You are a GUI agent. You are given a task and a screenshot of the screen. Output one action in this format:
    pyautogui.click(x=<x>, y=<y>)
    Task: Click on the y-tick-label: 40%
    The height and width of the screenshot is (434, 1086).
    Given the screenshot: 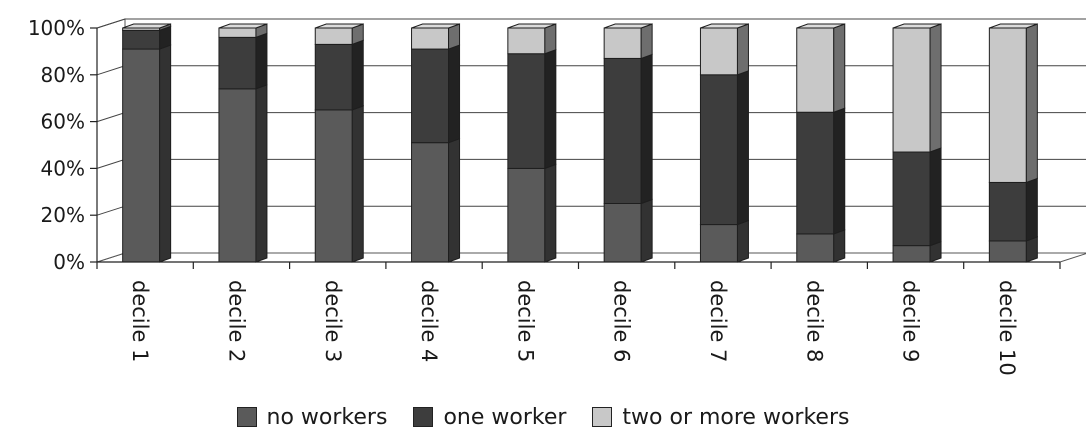 What is the action you would take?
    pyautogui.click(x=63, y=168)
    